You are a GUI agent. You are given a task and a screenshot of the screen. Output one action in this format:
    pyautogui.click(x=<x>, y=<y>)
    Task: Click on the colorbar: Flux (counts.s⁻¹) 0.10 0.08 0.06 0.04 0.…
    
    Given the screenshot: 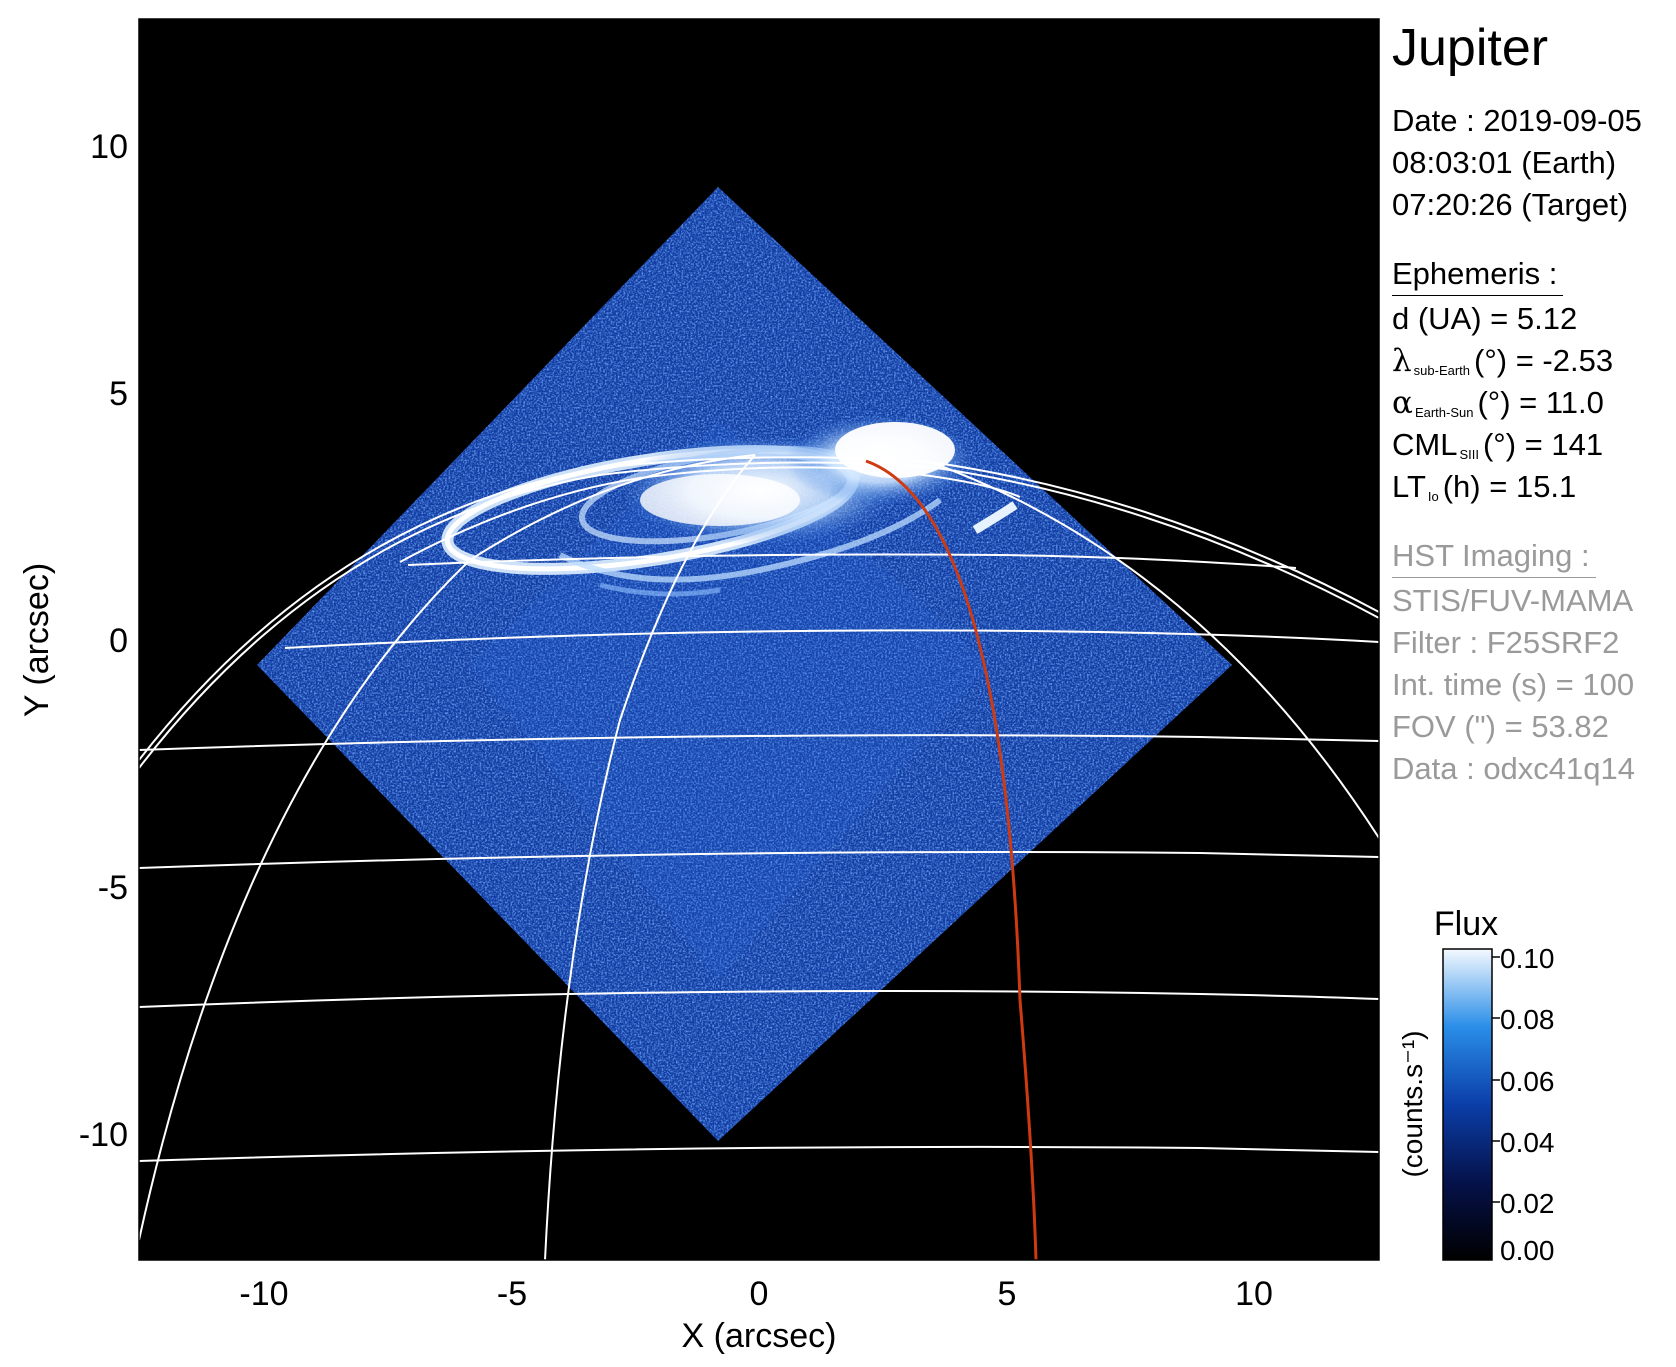 What is the action you would take?
    pyautogui.click(x=1476, y=1085)
    